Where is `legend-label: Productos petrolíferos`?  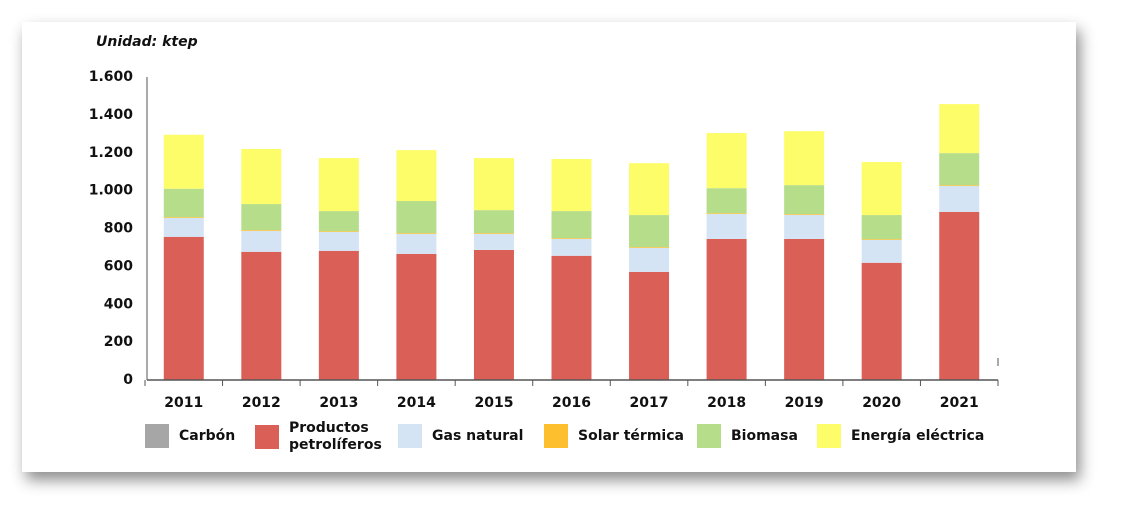 legend-label: Productos petrolíferos is located at coordinates (335, 436).